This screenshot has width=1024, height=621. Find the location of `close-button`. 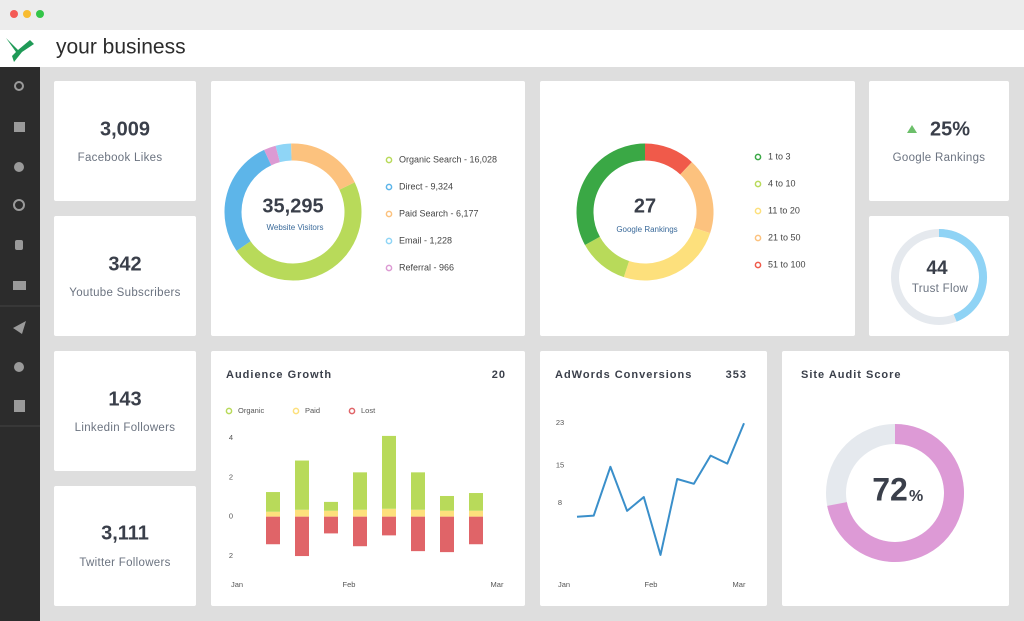

close-button is located at coordinates (14, 14).